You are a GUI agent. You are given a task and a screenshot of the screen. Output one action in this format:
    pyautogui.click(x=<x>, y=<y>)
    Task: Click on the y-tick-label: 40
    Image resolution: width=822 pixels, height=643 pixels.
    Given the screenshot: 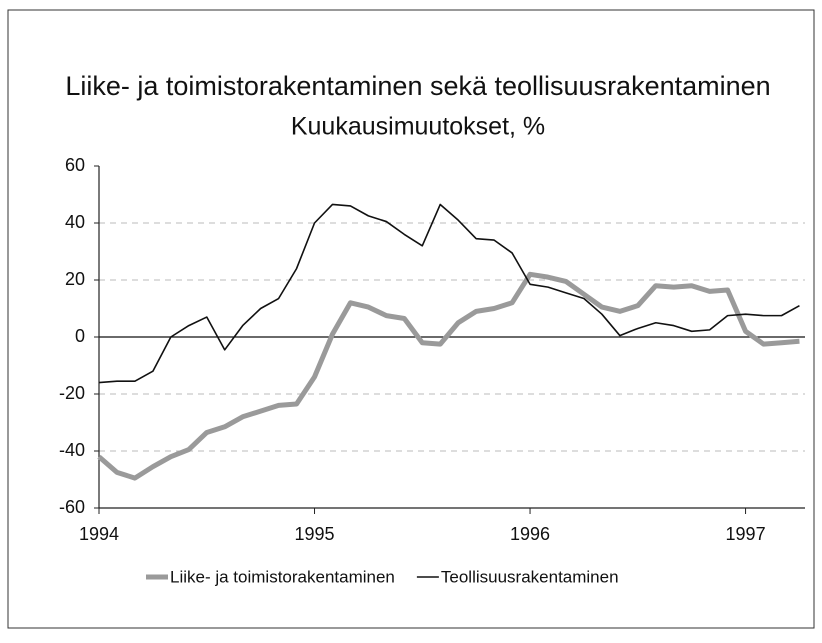 What is the action you would take?
    pyautogui.click(x=75, y=222)
    